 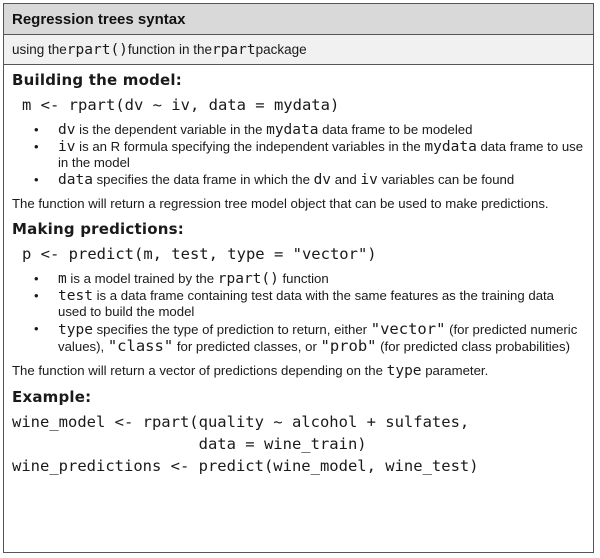 I want to click on list-text: and, so click(x=346, y=179).